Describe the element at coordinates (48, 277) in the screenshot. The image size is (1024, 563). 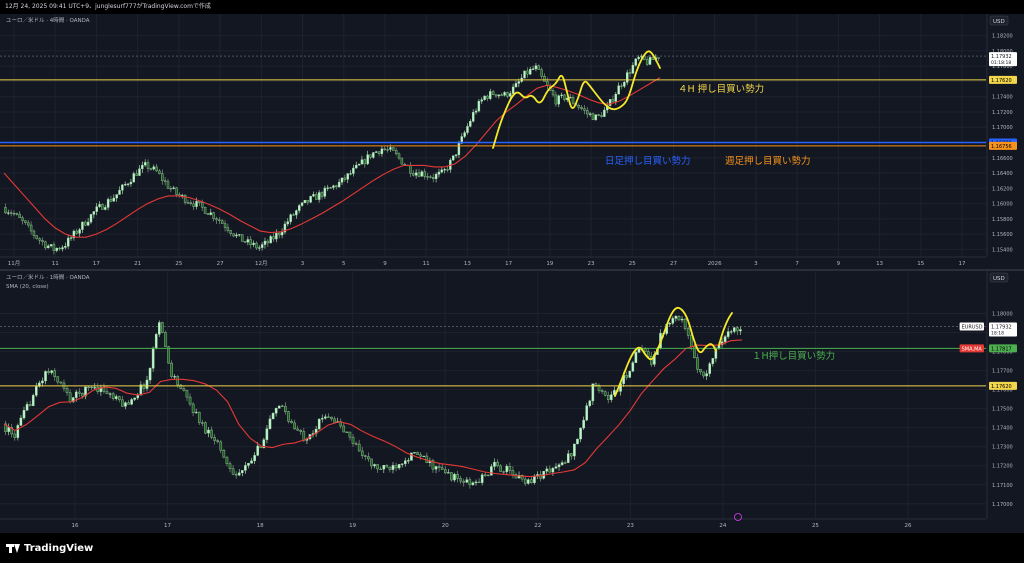
I see `chart-title: ユーロ／米ドル · 1時間 · OANDA` at that location.